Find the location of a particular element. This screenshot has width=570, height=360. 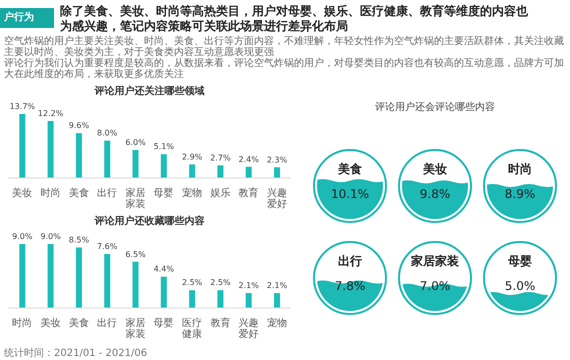

text: 除了美食、美妆、时尚等高热类目，用户对母婴、娱乐、医疗健康、教育等维度的内容也 is located at coordinates (294, 11).